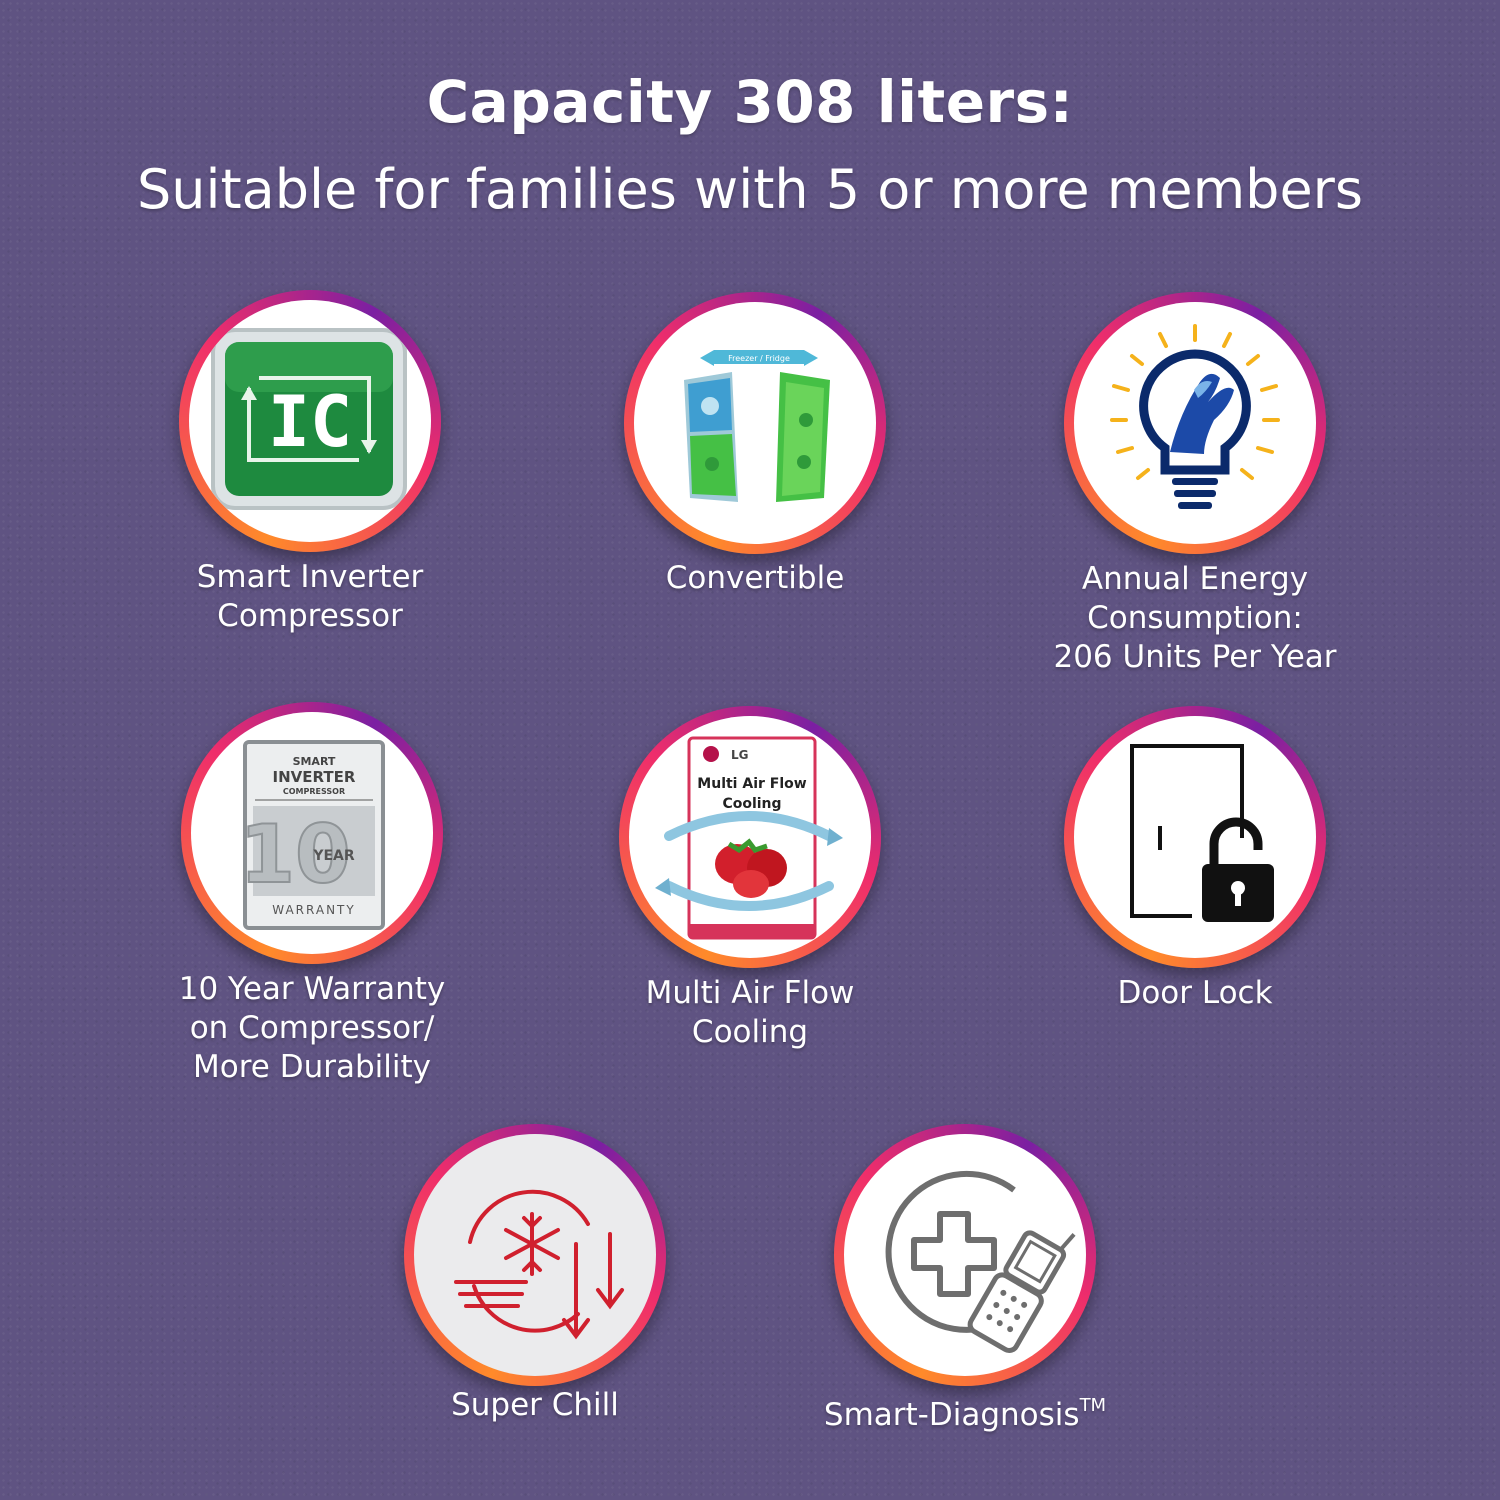  Describe the element at coordinates (294, 854) in the screenshot. I see `svg-text: 10` at that location.